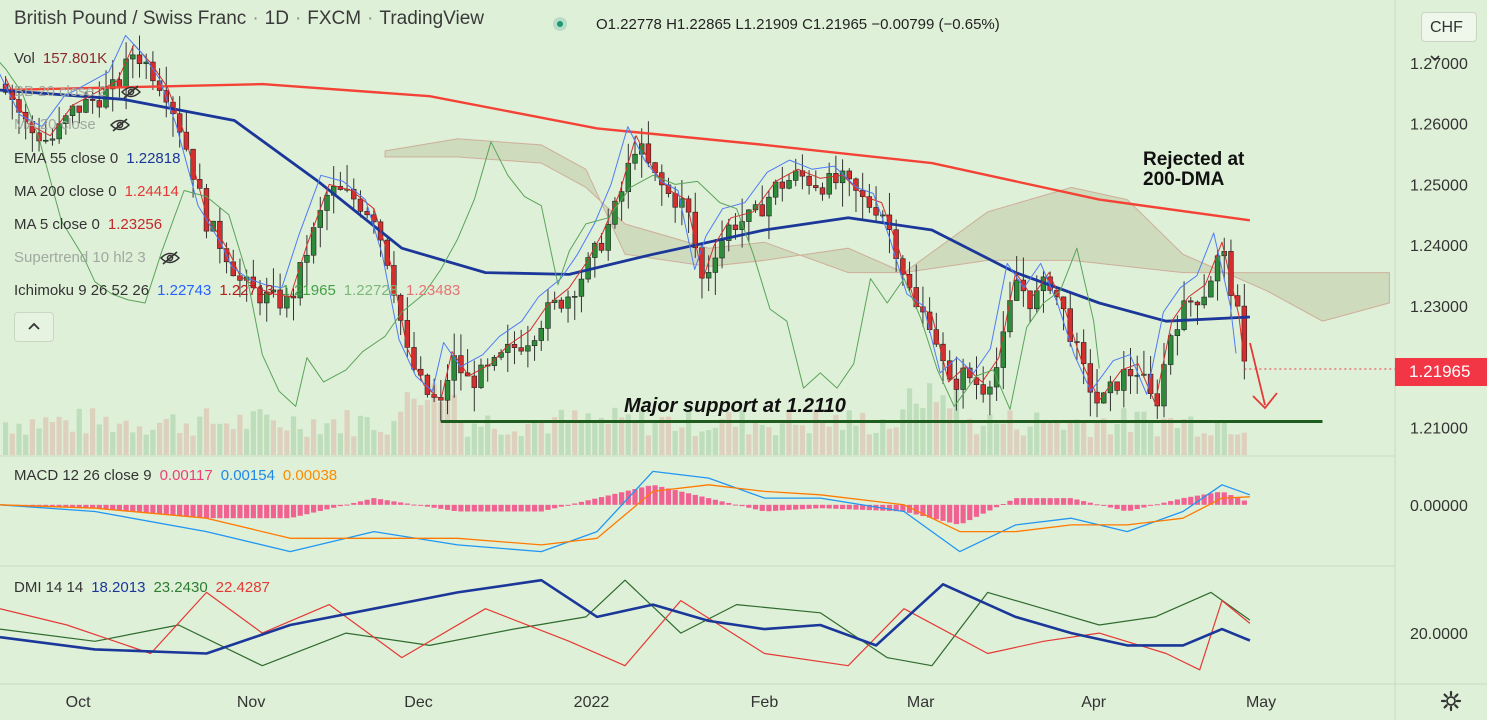 The image size is (1487, 720). What do you see at coordinates (97, 158) in the screenshot?
I see `legend-ema55: EMA 55 close 0 1.22818` at bounding box center [97, 158].